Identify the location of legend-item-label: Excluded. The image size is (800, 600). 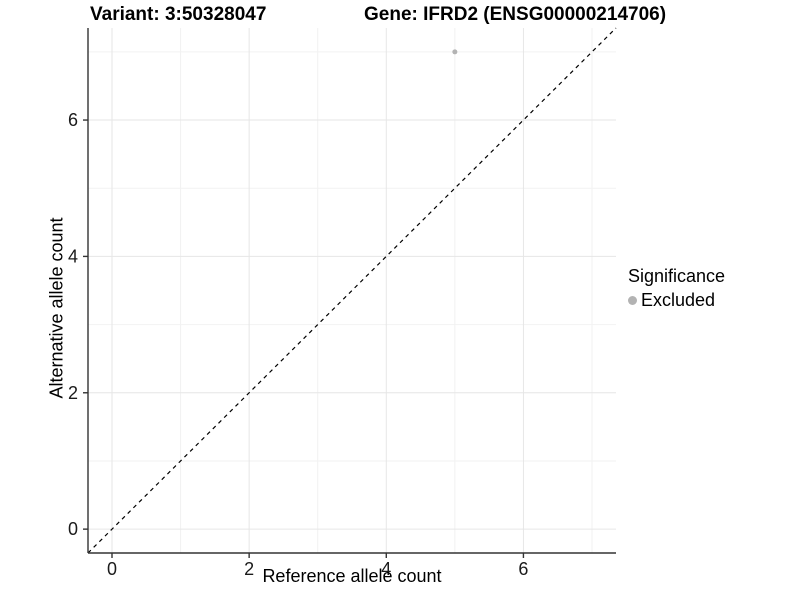
(678, 300).